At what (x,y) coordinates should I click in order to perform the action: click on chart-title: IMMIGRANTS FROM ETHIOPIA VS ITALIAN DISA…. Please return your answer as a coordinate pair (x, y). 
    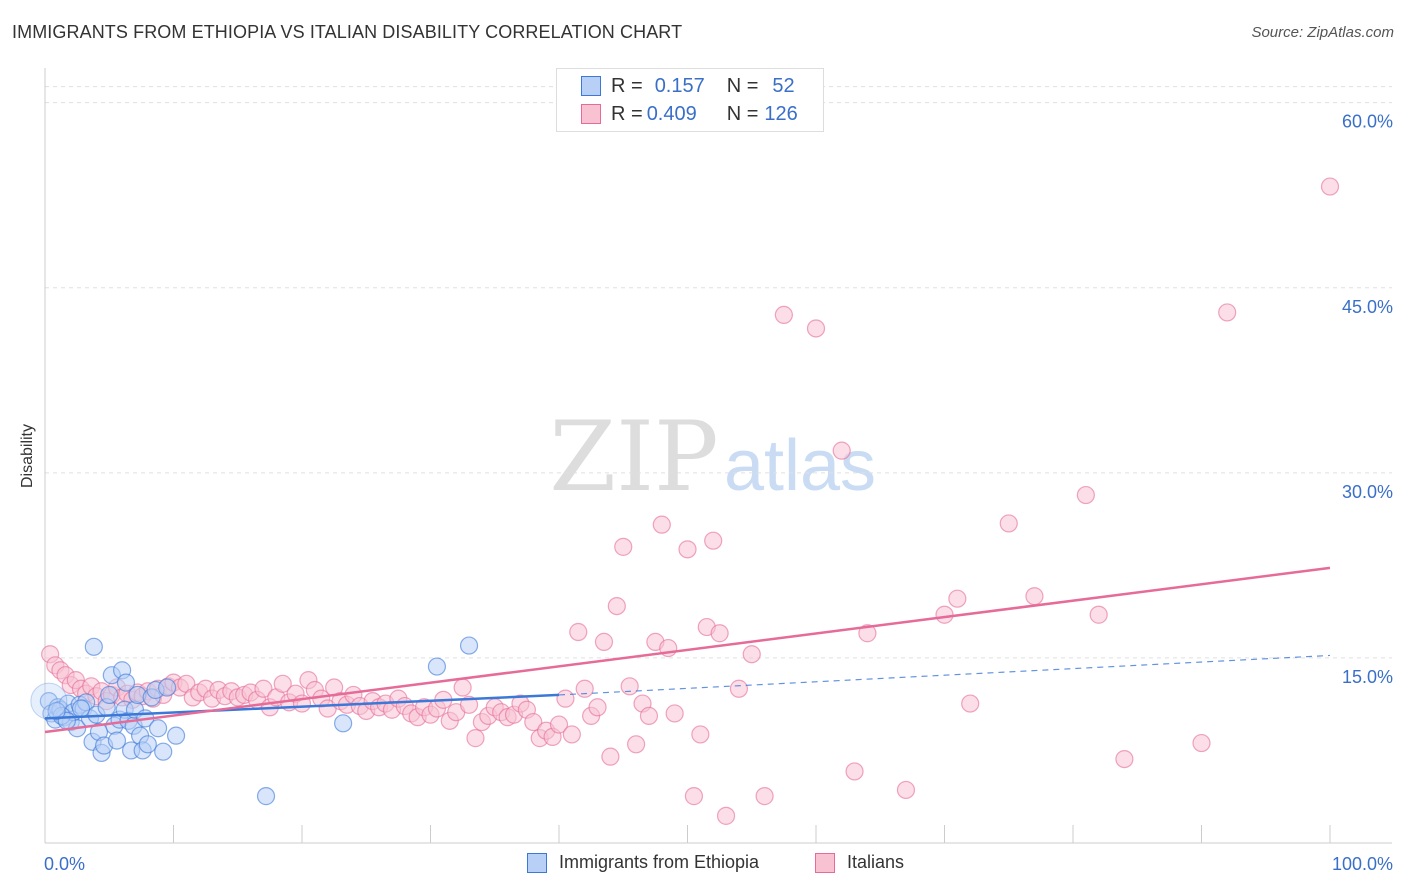
    Looking at the image, I should click on (347, 32).